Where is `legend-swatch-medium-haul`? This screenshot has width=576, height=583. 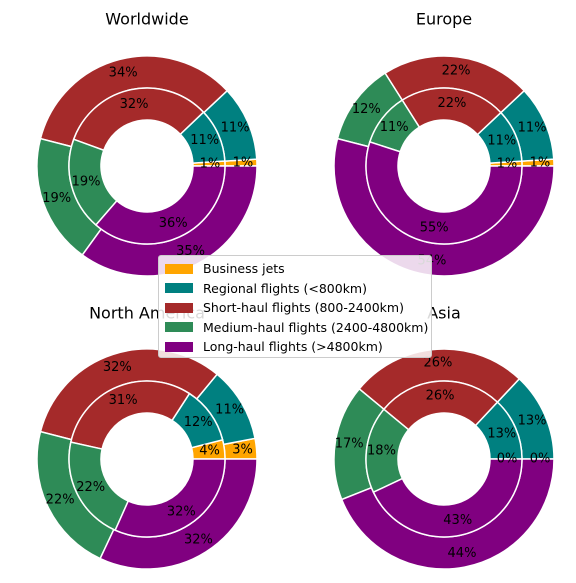
legend-swatch-medium-haul is located at coordinates (179, 327).